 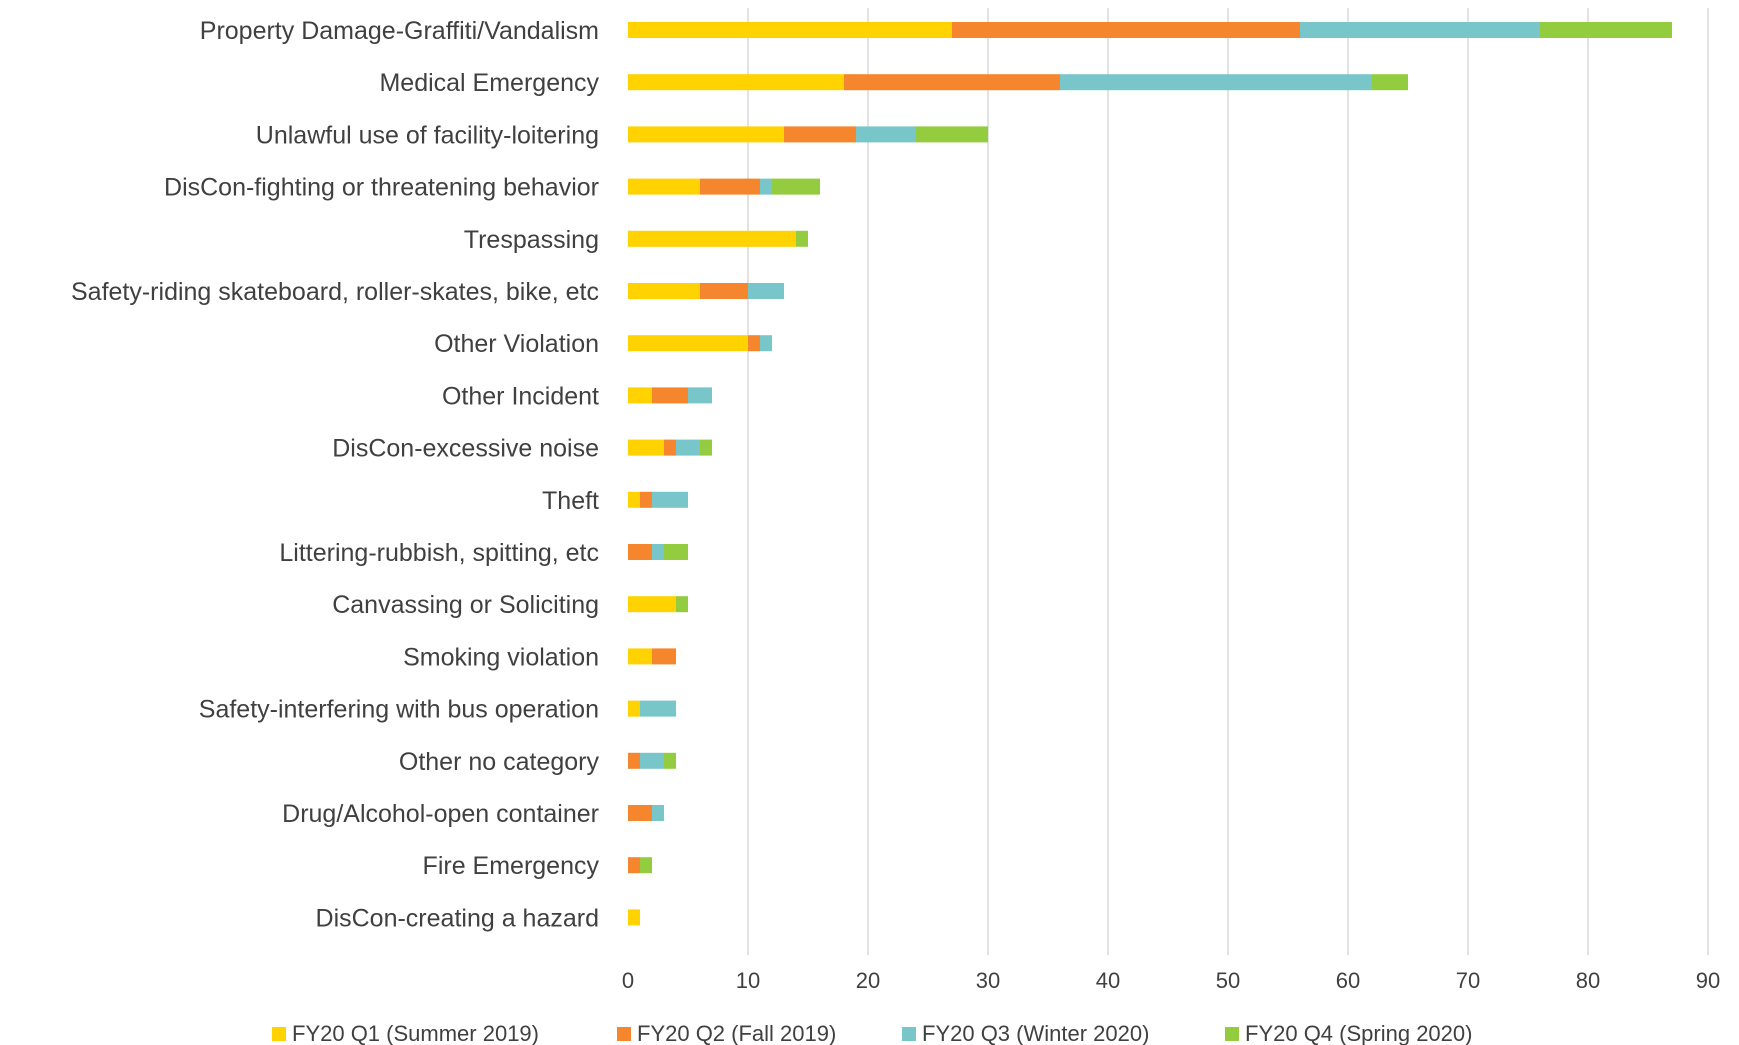 What do you see at coordinates (489, 83) in the screenshot?
I see `category-label-medical-emergency: Medical Emergency` at bounding box center [489, 83].